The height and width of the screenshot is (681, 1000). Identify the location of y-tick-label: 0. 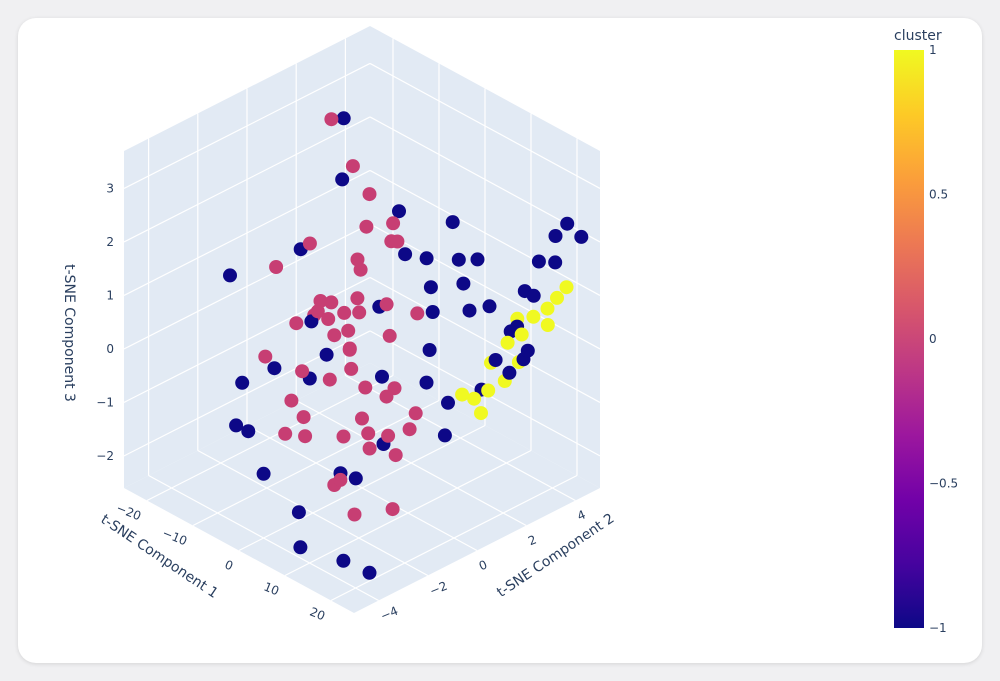
(483, 565).